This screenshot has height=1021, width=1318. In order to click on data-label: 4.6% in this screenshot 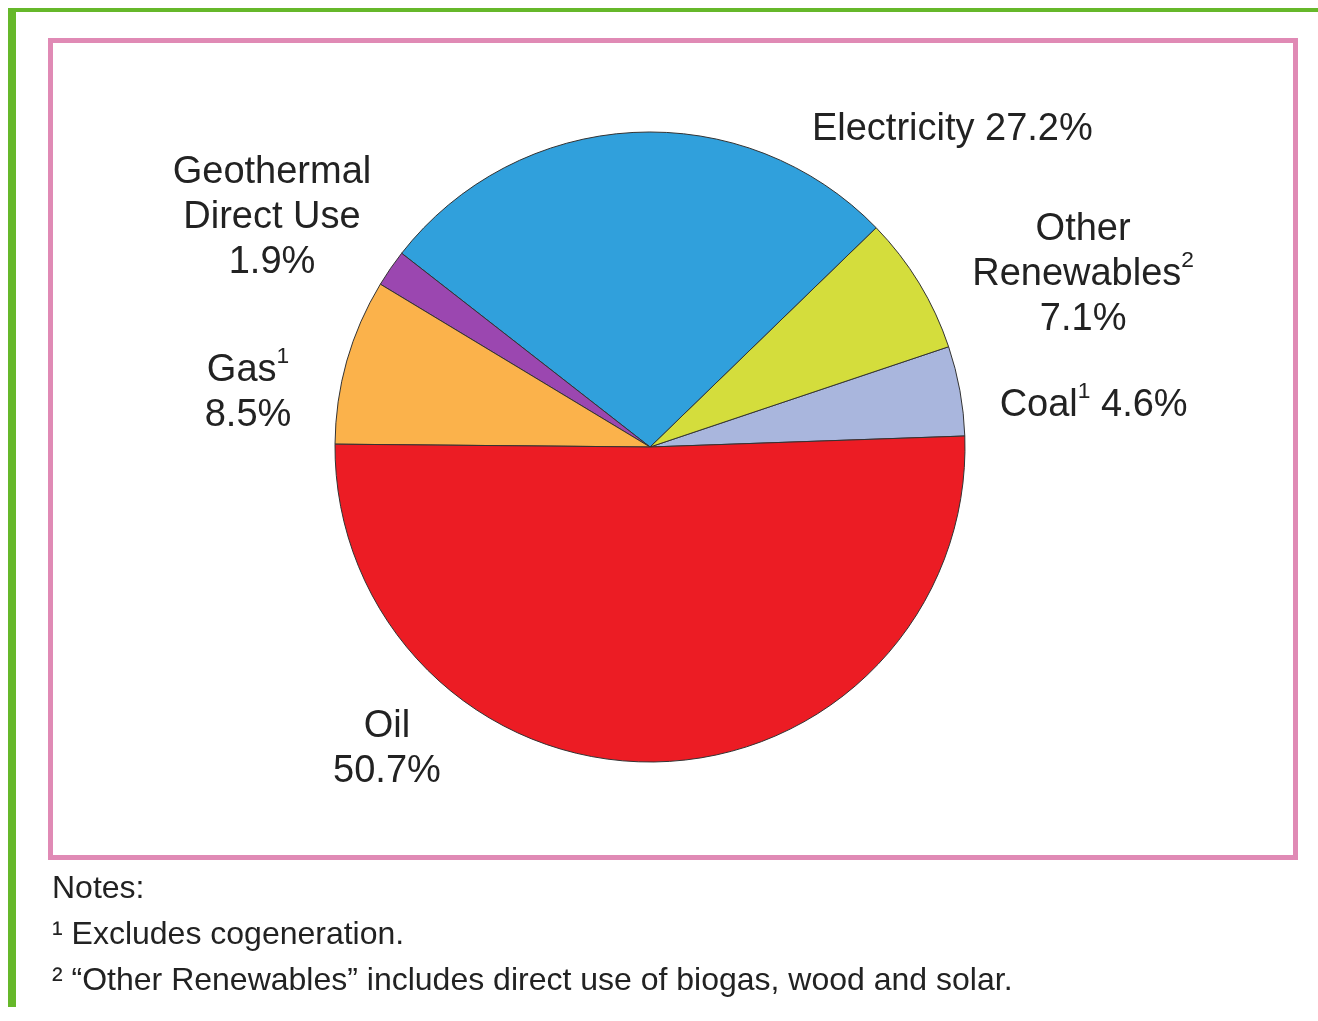, I will do `click(1144, 402)`.